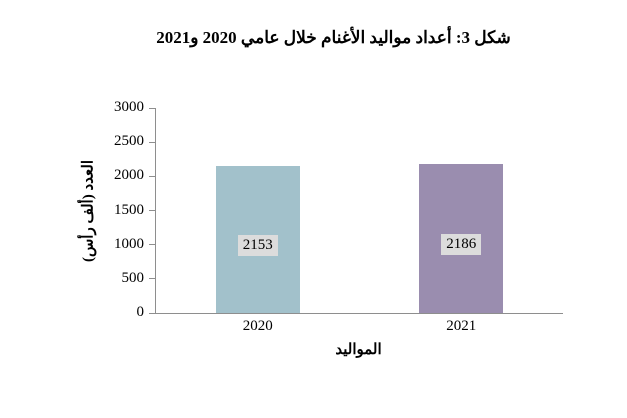 The height and width of the screenshot is (418, 627). What do you see at coordinates (133, 277) in the screenshot?
I see `y-axis-tick-label: 500` at bounding box center [133, 277].